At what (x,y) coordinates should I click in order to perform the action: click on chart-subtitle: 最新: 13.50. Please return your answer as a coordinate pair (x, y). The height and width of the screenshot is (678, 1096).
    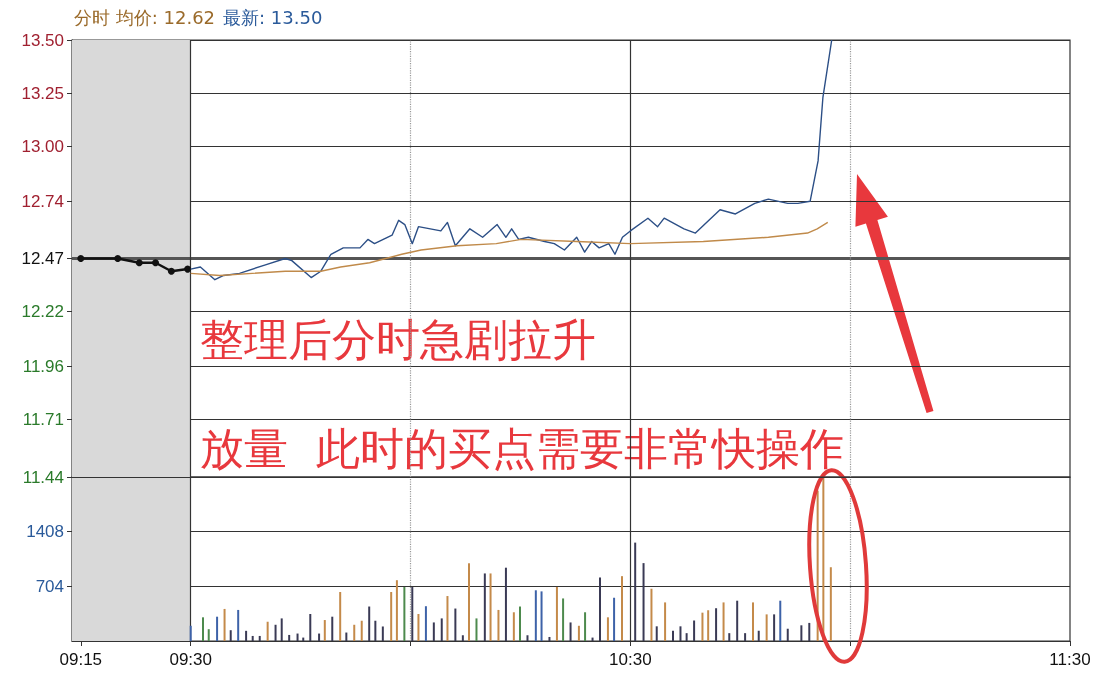
    Looking at the image, I should click on (273, 17).